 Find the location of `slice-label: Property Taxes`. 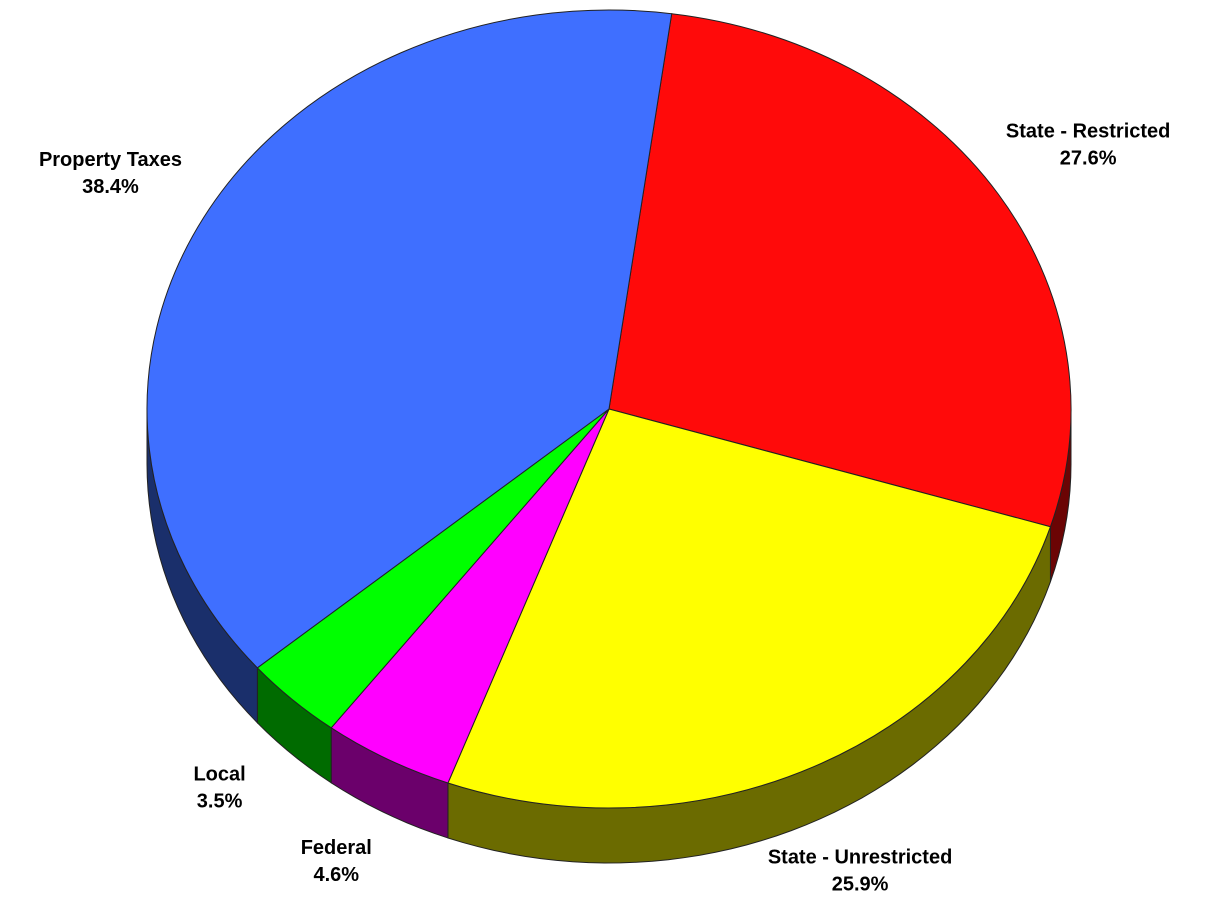

slice-label: Property Taxes is located at coordinates (110, 160).